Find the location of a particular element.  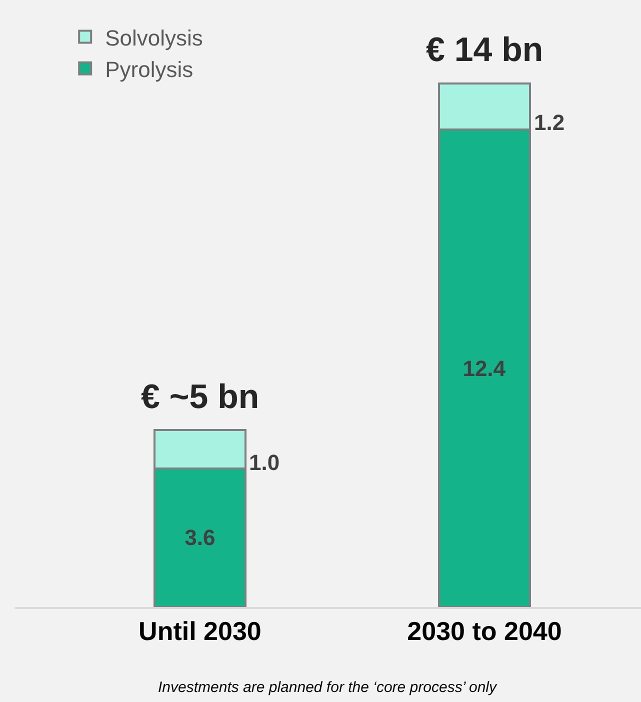

data-label: 1.2 is located at coordinates (549, 122).